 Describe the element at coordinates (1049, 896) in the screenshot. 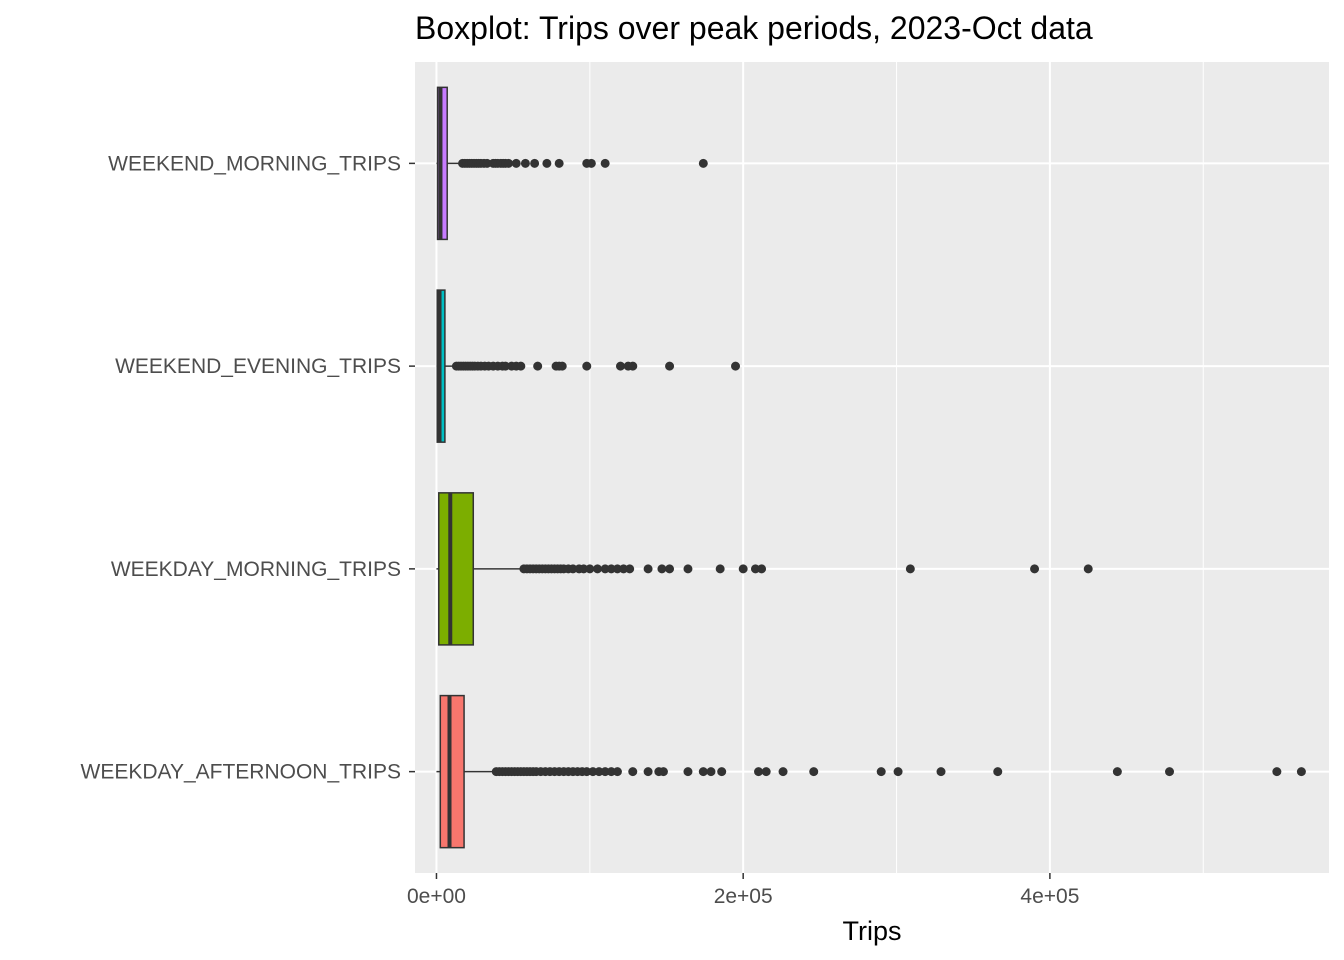

I see `x-tick-label: 4e+05` at that location.